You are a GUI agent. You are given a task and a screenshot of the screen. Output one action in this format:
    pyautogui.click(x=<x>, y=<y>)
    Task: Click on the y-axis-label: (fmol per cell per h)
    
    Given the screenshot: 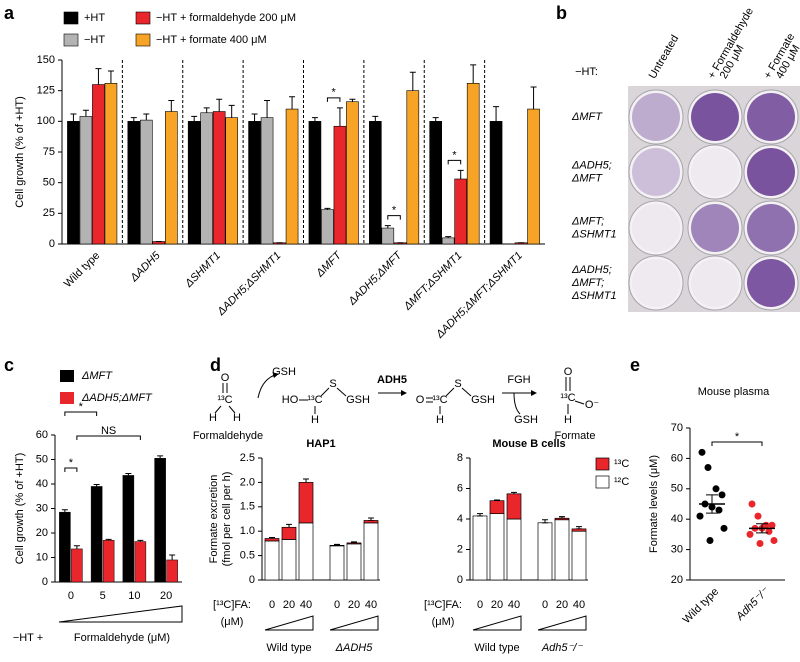 What is the action you would take?
    pyautogui.click(x=227, y=519)
    